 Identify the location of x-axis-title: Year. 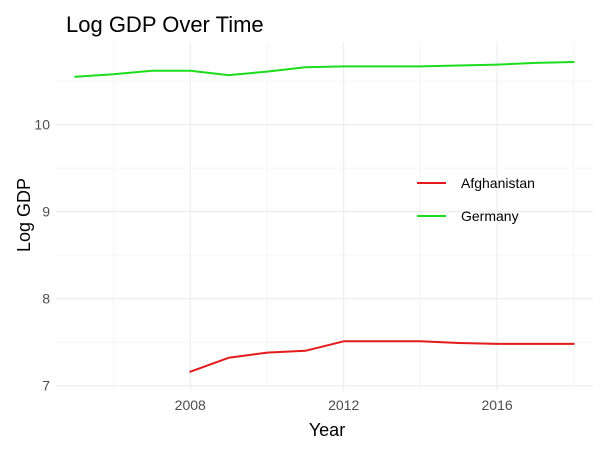
(327, 430).